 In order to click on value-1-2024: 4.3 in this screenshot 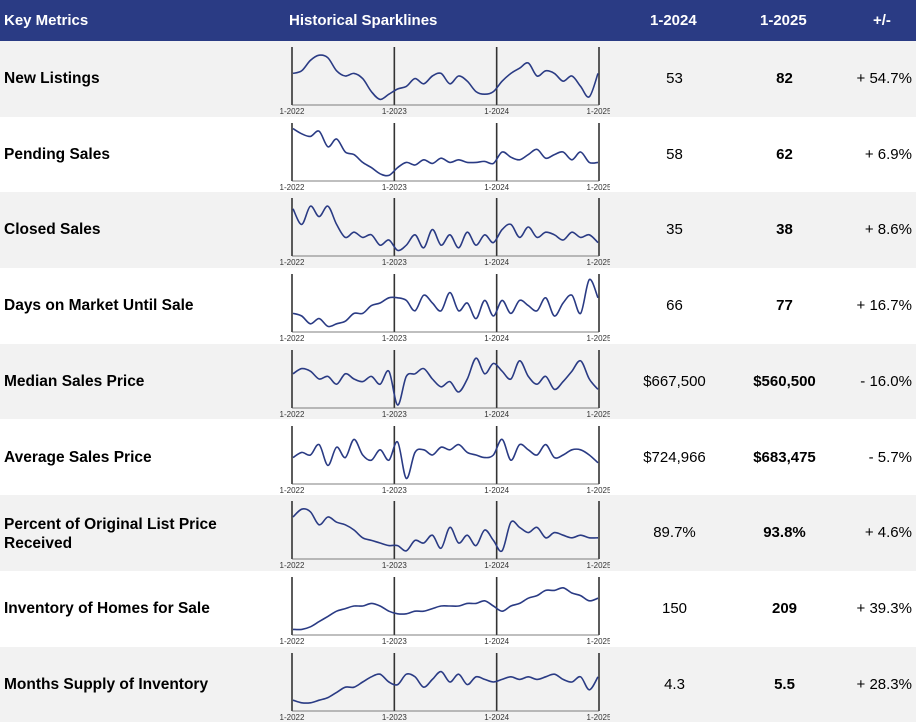, I will do `click(674, 684)`.